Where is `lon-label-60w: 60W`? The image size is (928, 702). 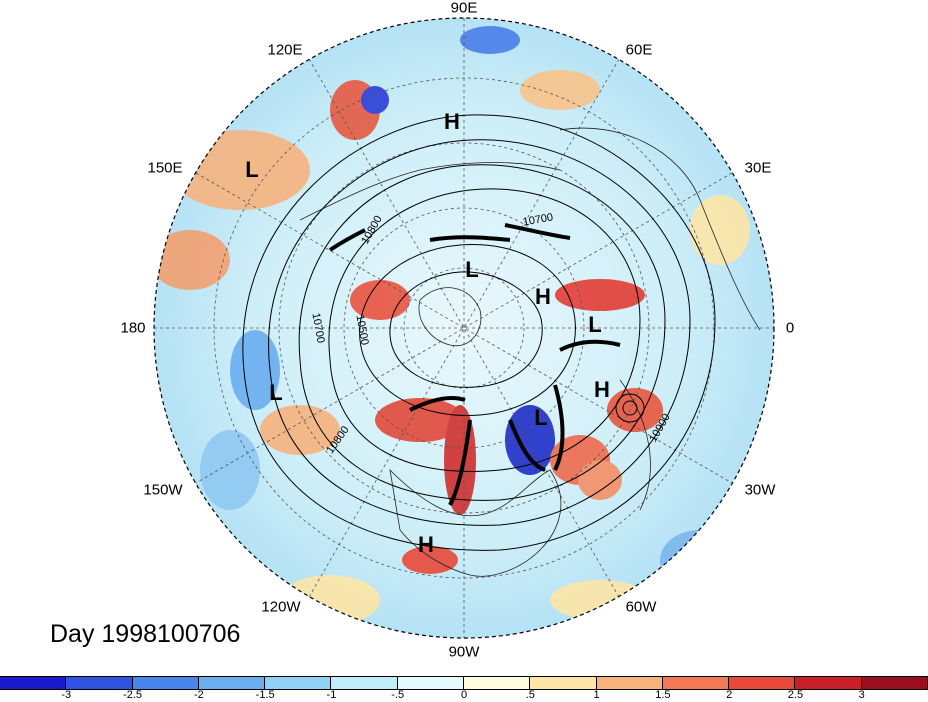 lon-label-60w: 60W is located at coordinates (641, 607).